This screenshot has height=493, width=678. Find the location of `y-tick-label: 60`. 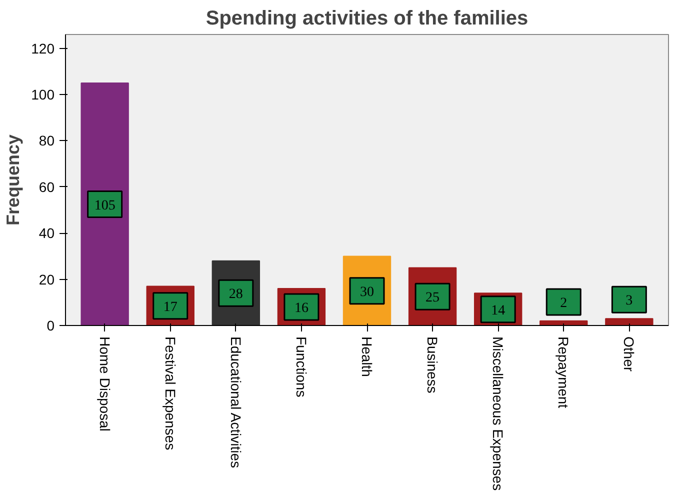

y-tick-label: 60 is located at coordinates (46, 186).